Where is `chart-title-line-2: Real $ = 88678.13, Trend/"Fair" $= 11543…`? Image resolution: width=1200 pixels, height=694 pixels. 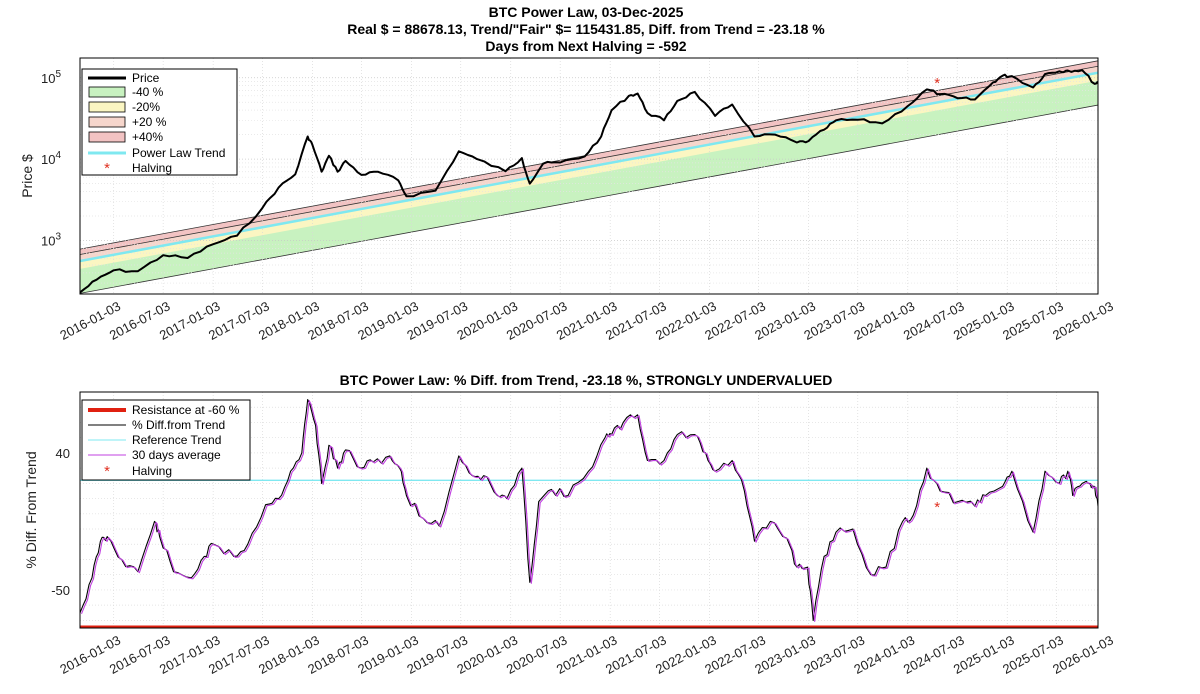
chart-title-line-2: Real $ = 88678.13, Trend/"Fair" $= 11543… is located at coordinates (586, 29).